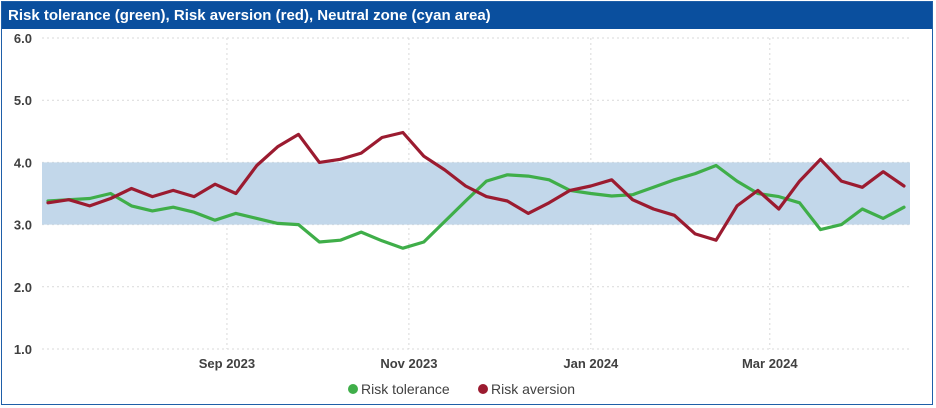 This screenshot has height=408, width=936. I want to click on x-tick-label: Jan 2024, so click(591, 363).